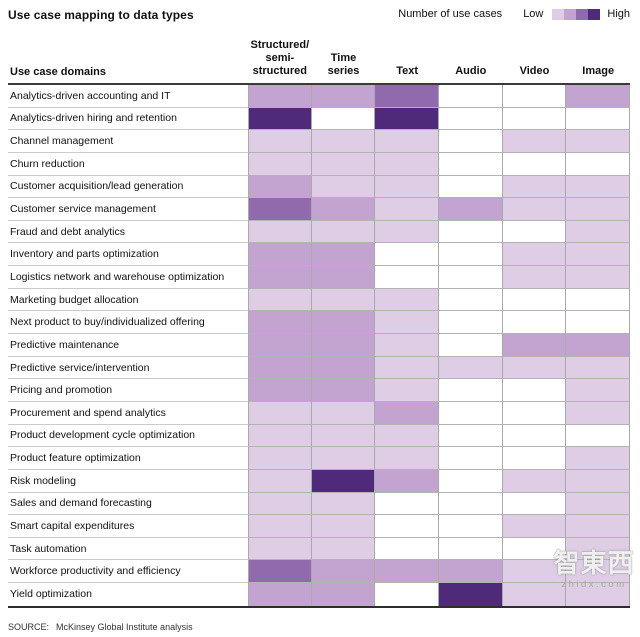 The width and height of the screenshot is (640, 637). I want to click on column-header: Video, so click(534, 71).